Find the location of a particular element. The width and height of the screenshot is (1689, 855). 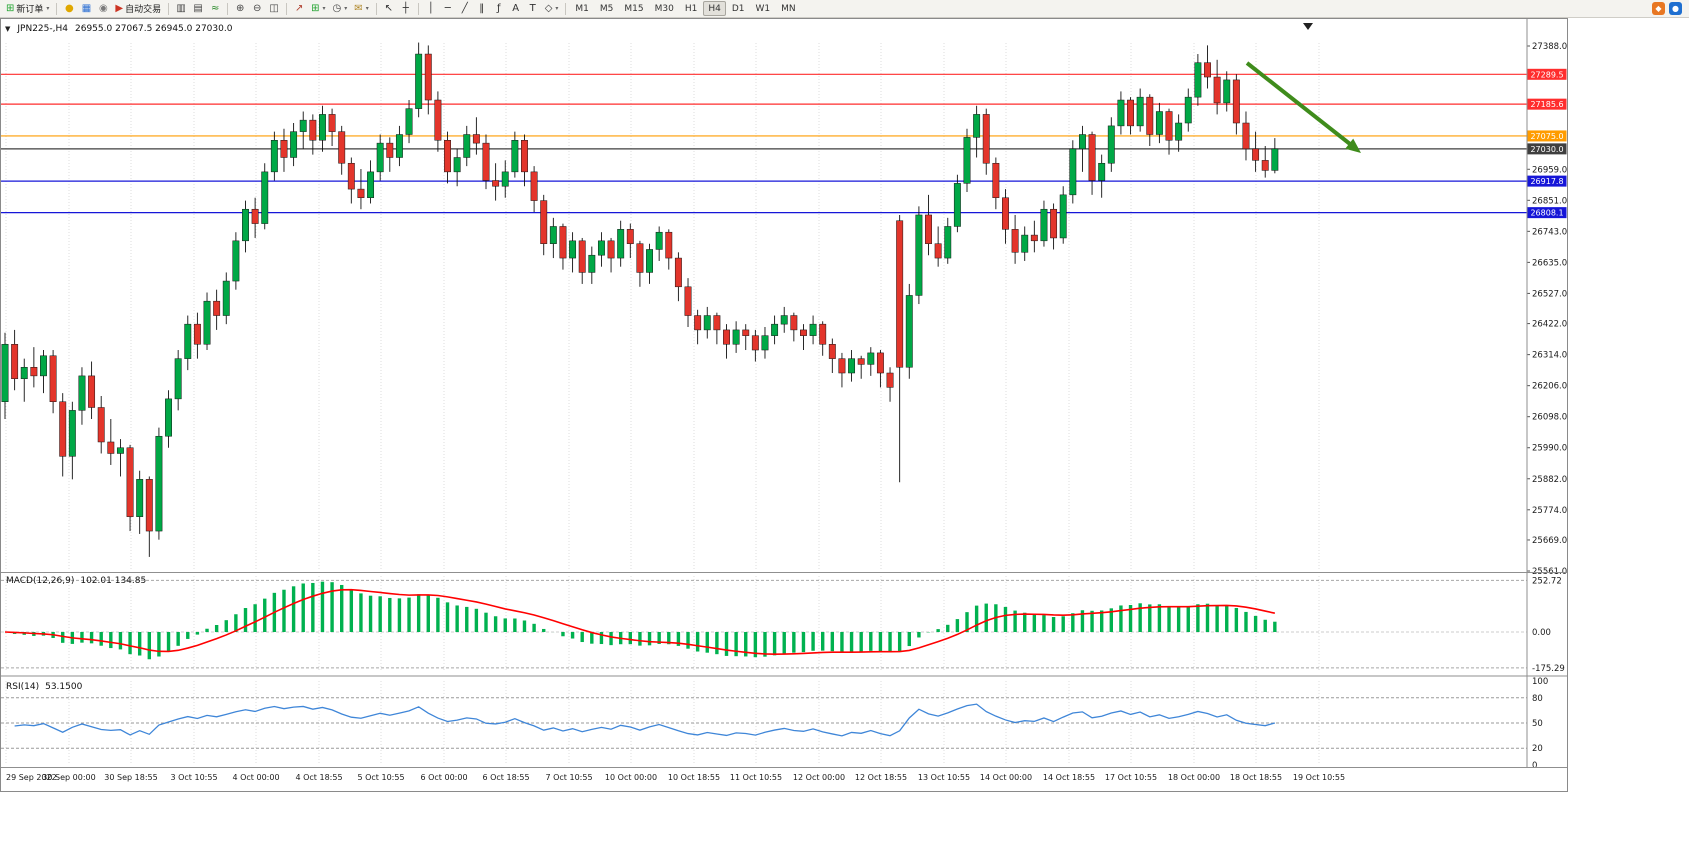

templates-button: ✉ ▾ is located at coordinates (361, 9).